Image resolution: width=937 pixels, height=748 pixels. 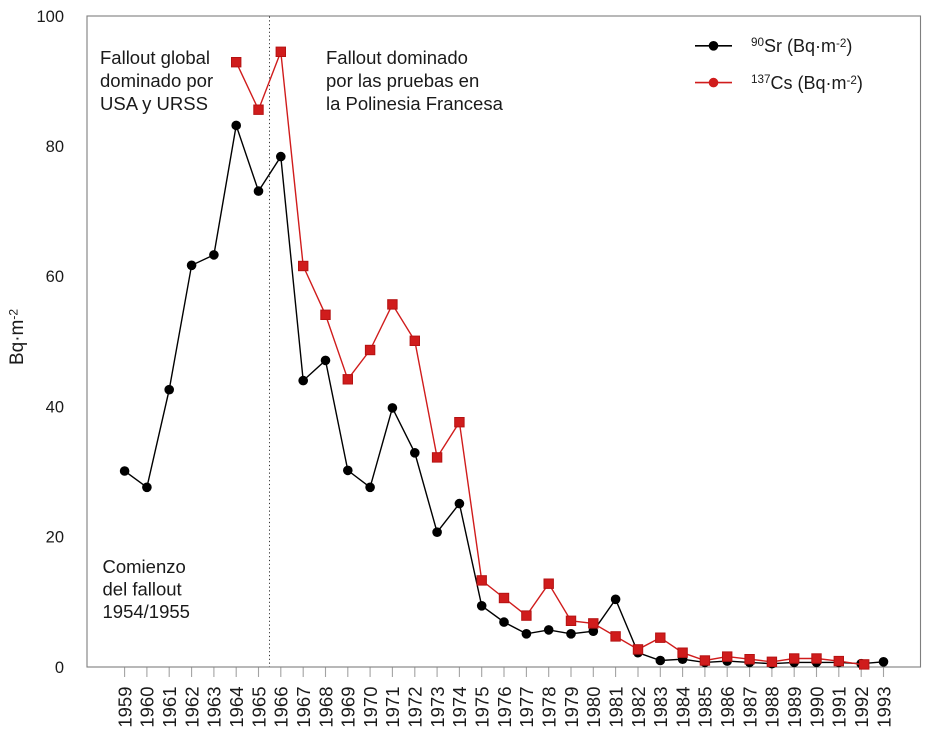 What do you see at coordinates (816, 707) in the screenshot?
I see `svg-text: 1990` at bounding box center [816, 707].